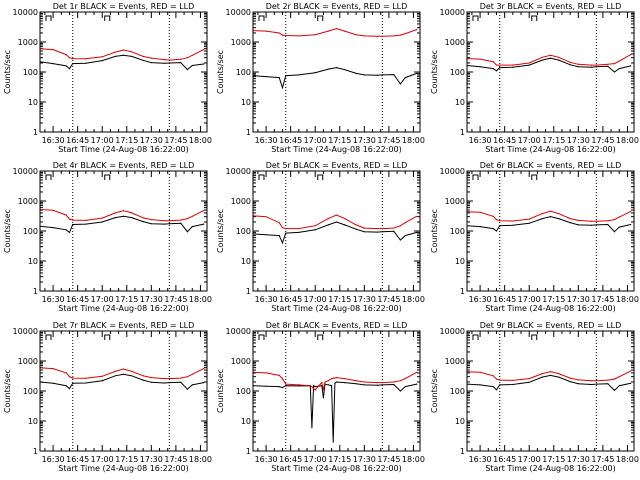 The width and height of the screenshot is (640, 480). Describe the element at coordinates (455, 361) in the screenshot. I see `y-tick-label: 1000` at that location.